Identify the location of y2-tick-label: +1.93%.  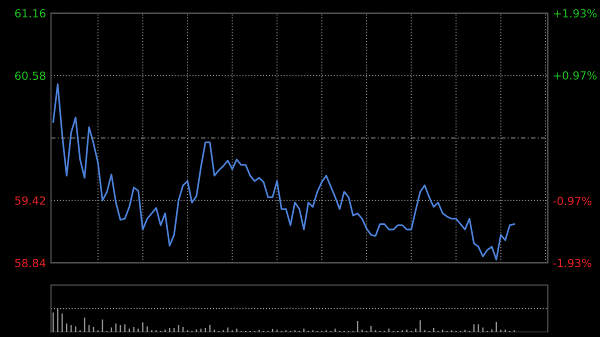
(575, 13).